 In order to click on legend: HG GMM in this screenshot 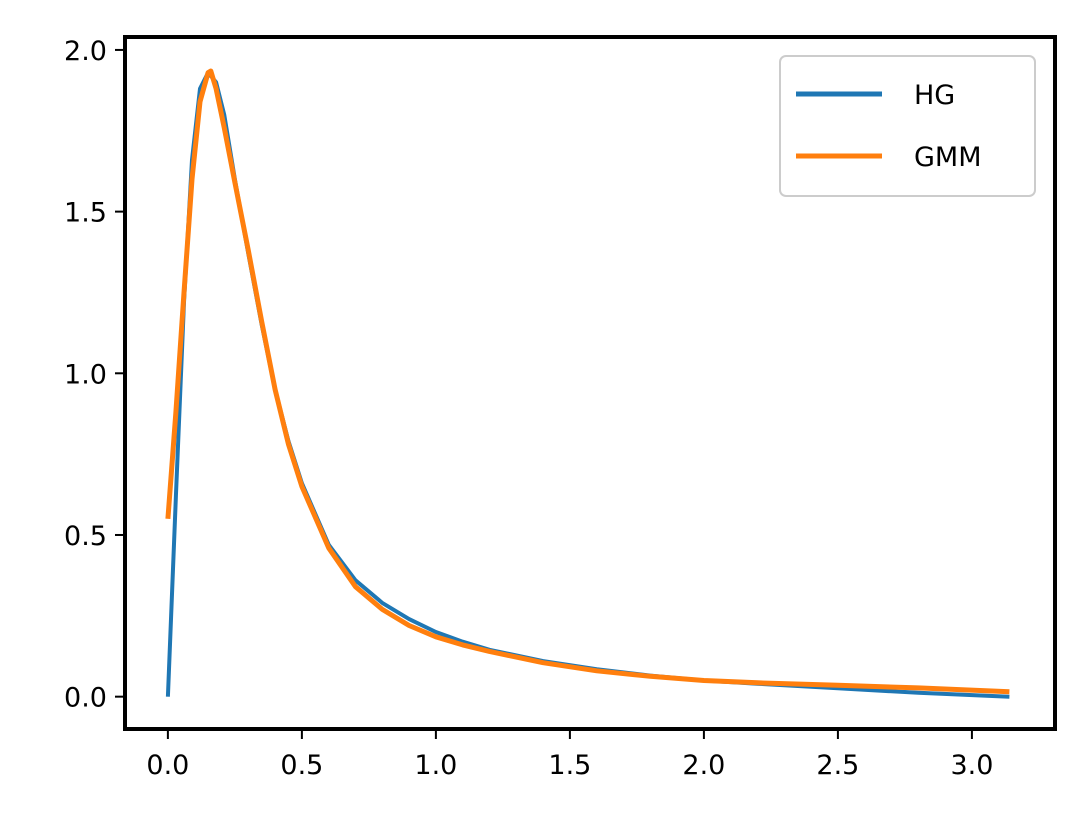, I will do `click(907, 126)`.